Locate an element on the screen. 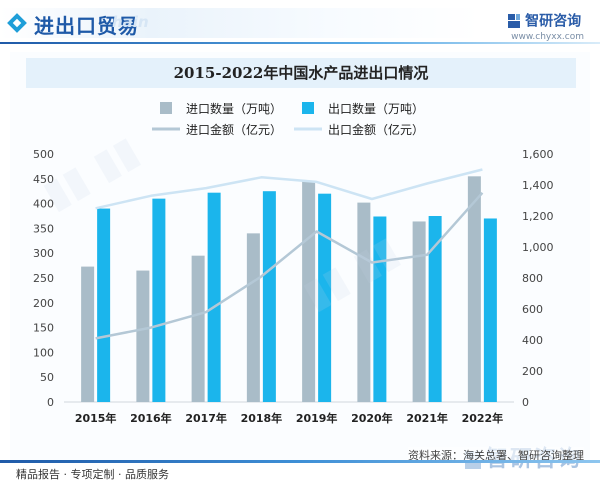 Image resolution: width=600 pixels, height=485 pixels. footer-divider is located at coordinates (300, 461).